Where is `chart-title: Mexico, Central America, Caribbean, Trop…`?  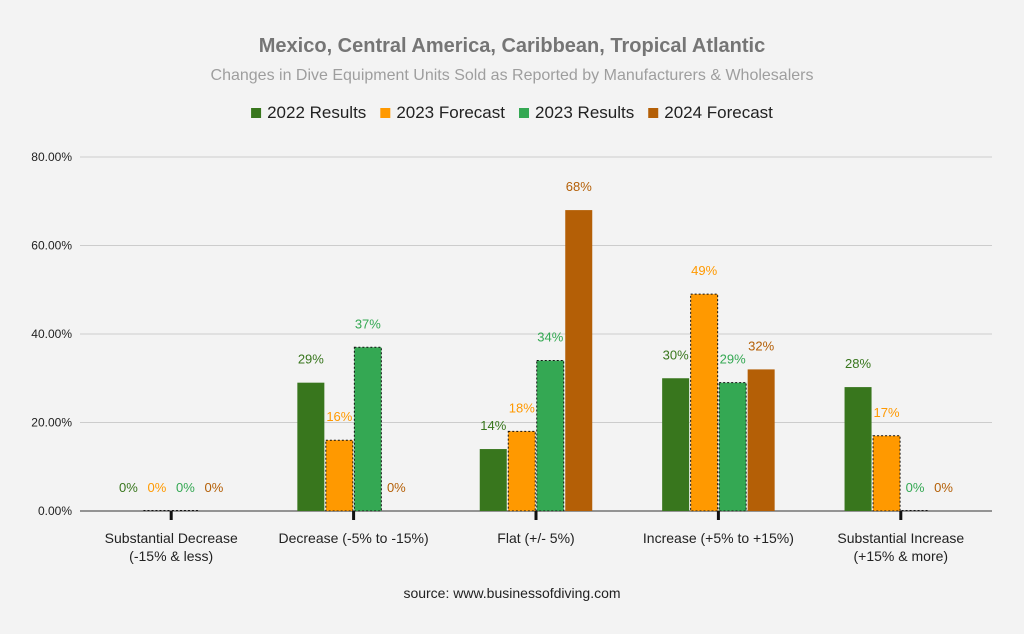
chart-title: Mexico, Central America, Caribbean, Trop… is located at coordinates (512, 46).